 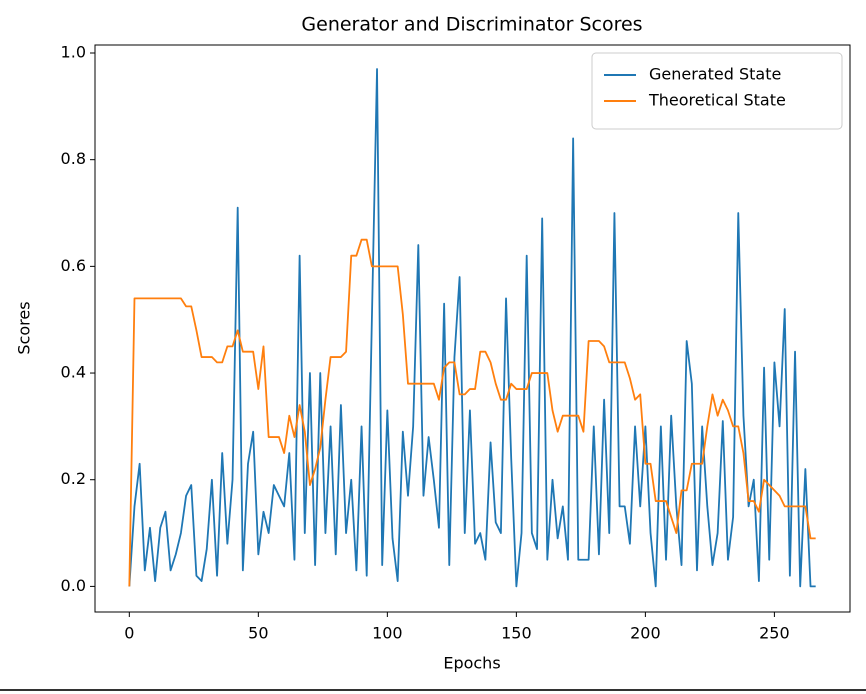 What do you see at coordinates (471, 663) in the screenshot?
I see `x-axis-label: Epochs` at bounding box center [471, 663].